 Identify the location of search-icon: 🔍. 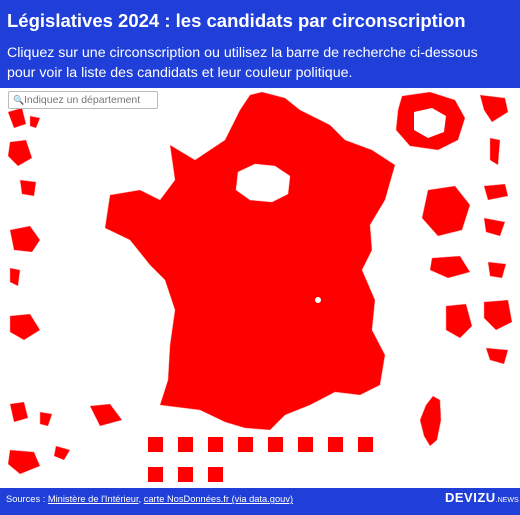
(19, 100).